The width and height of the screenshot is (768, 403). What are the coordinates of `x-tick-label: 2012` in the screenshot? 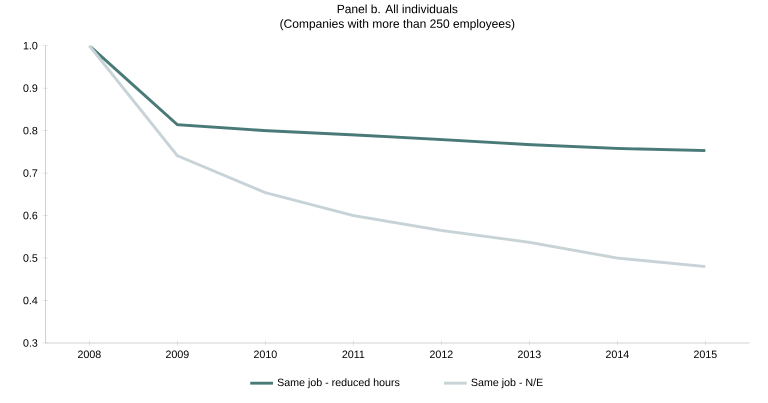 It's located at (441, 354).